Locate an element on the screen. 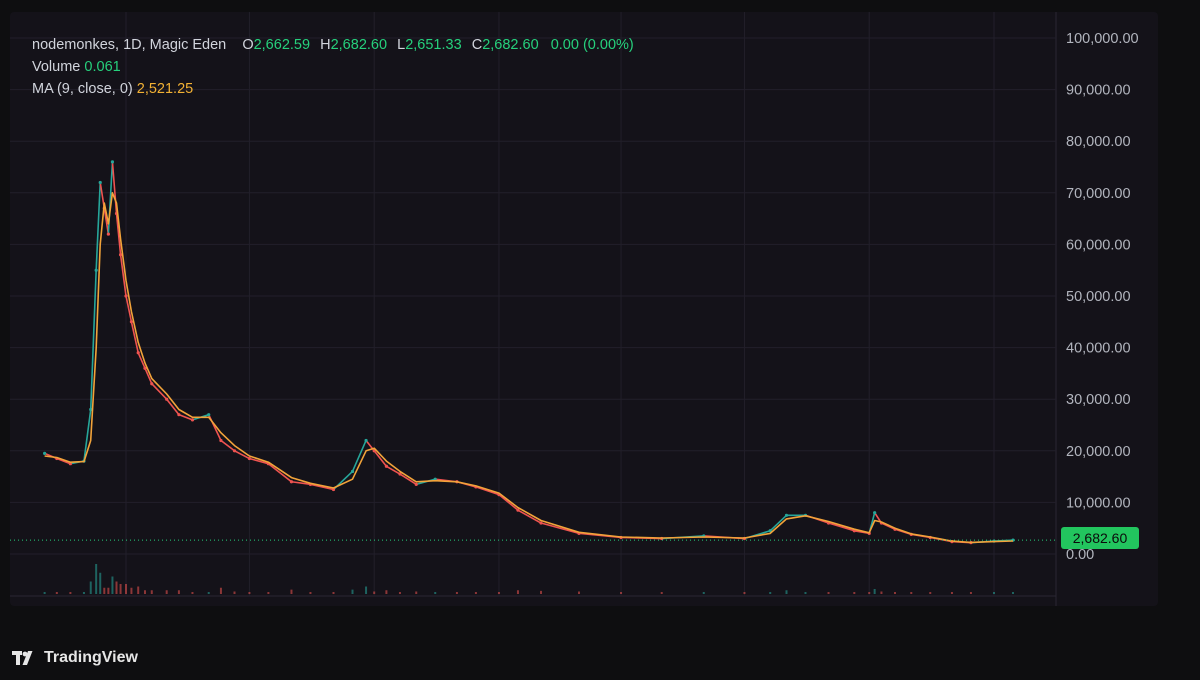 This screenshot has width=1200, height=680. tradingview-logo-icon is located at coordinates (22, 658).